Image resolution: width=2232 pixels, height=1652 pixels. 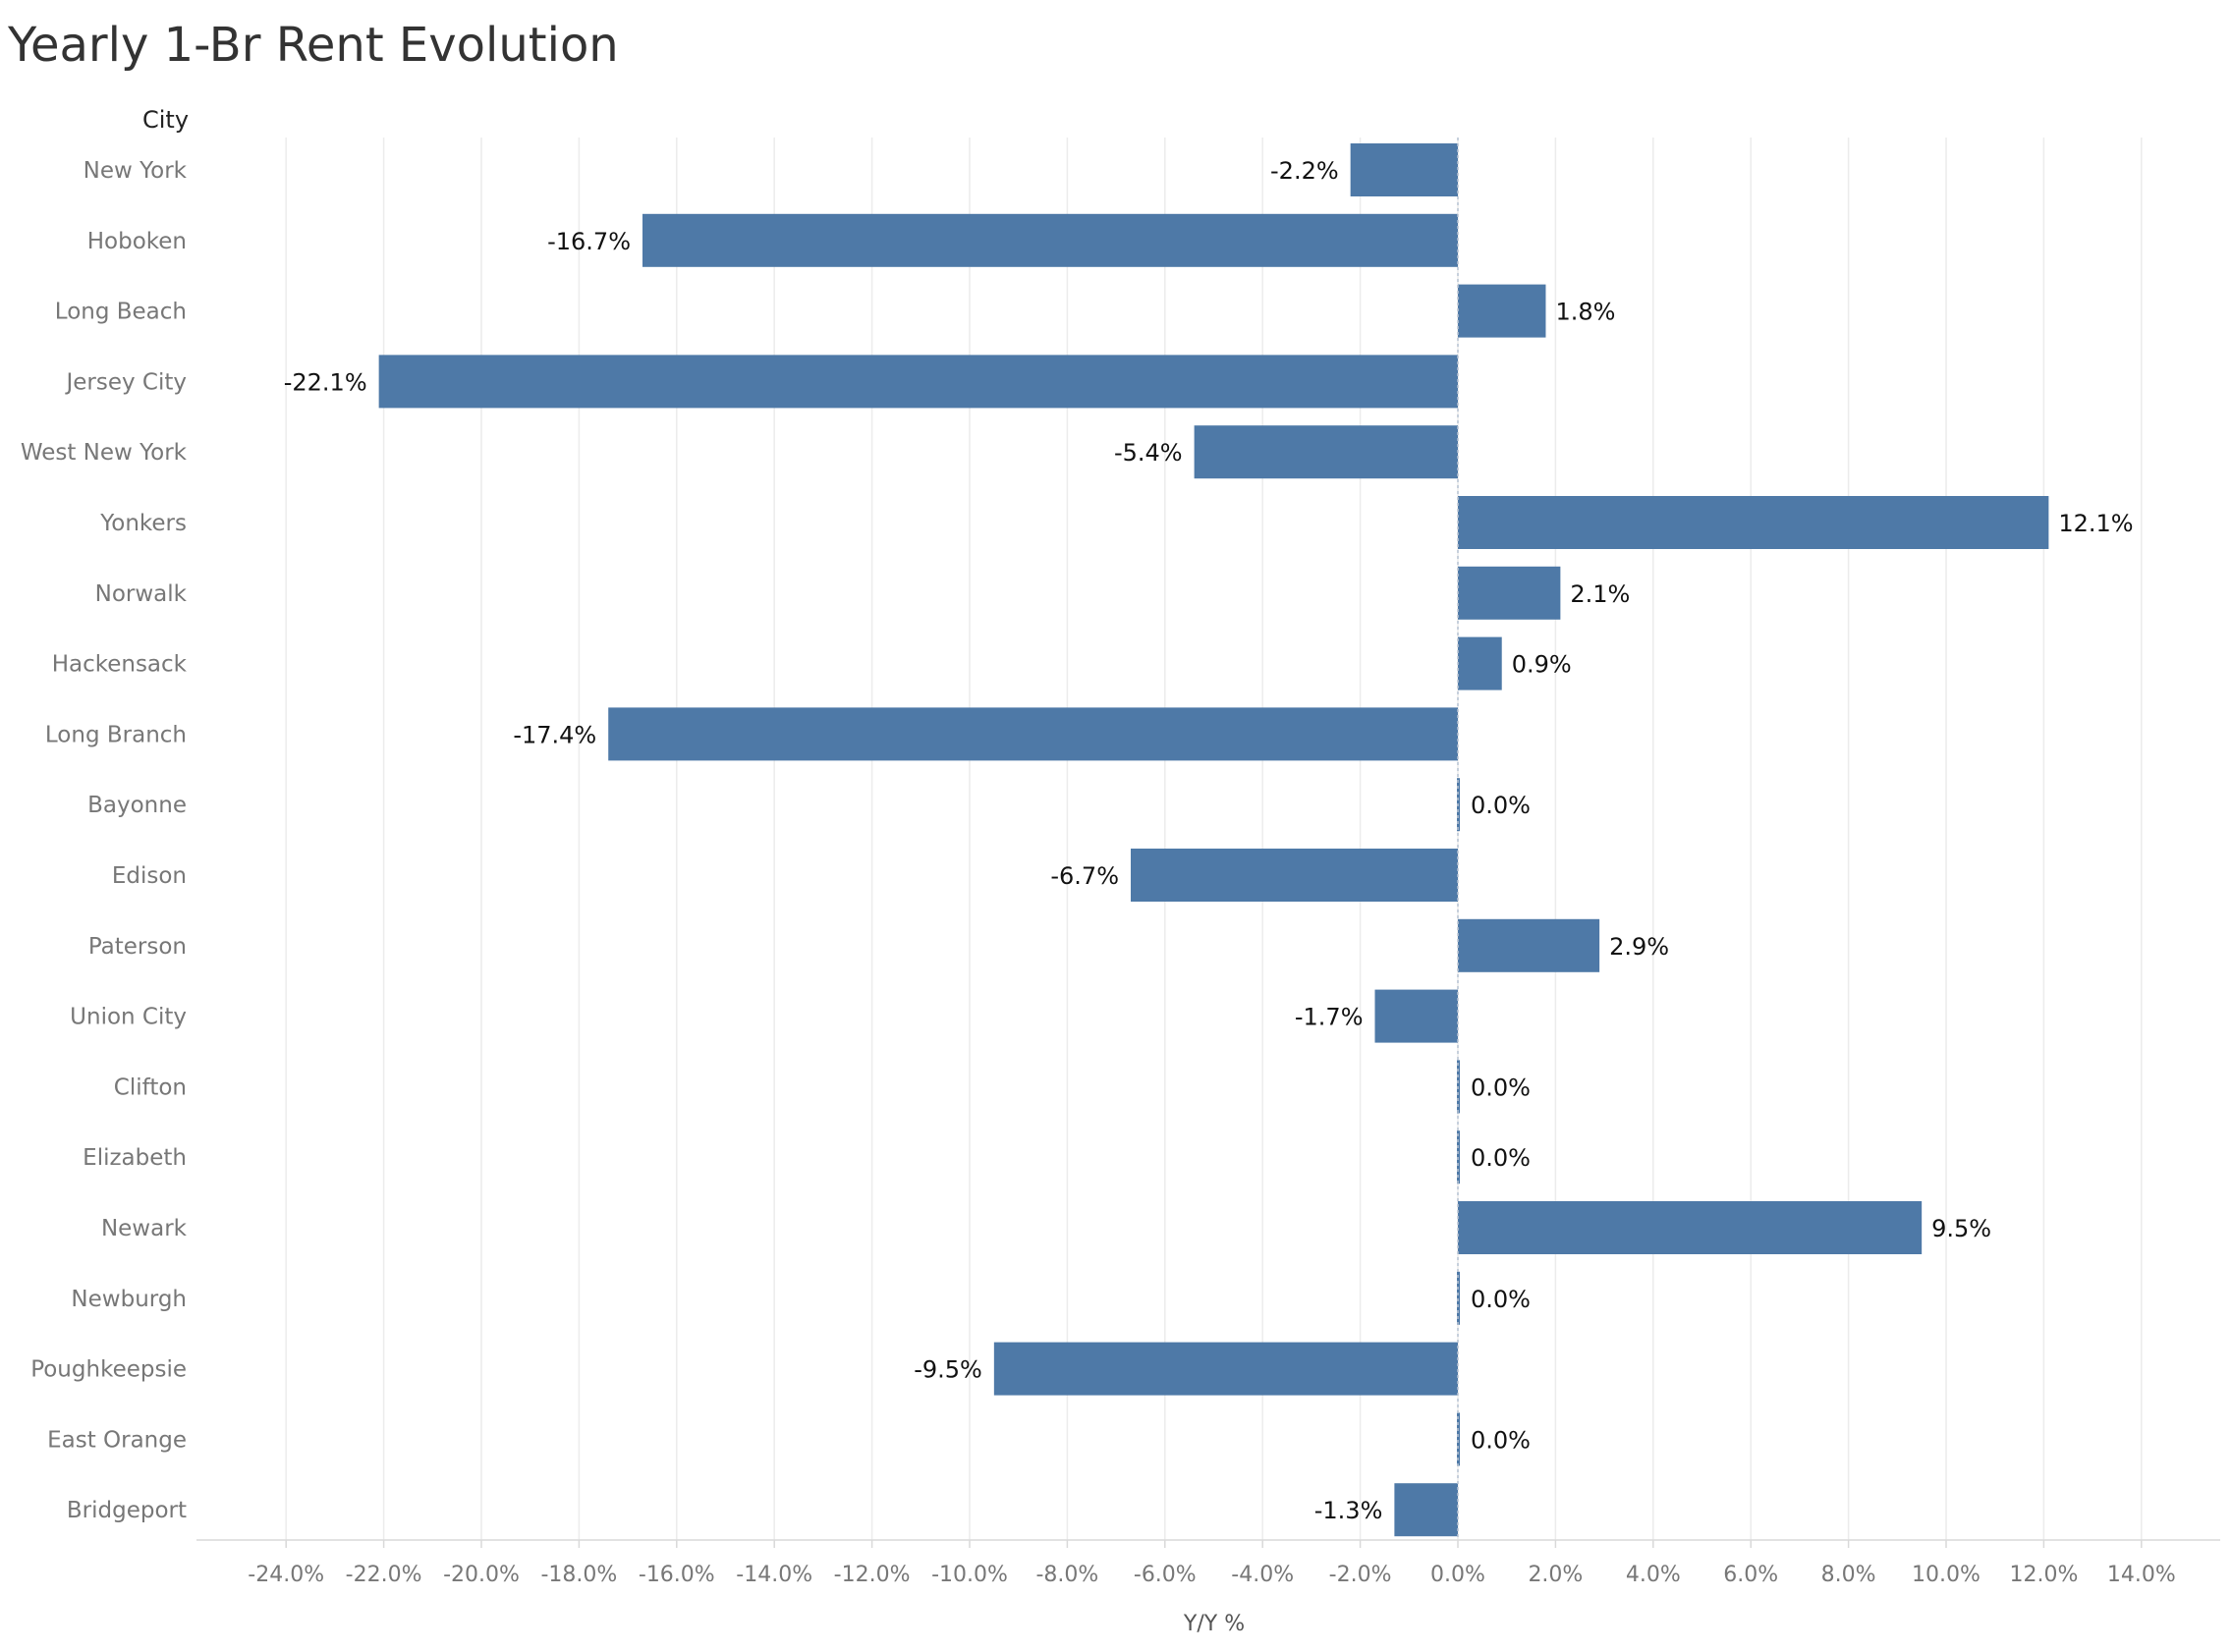 I want to click on data-label: -2.2%, so click(x=1304, y=171).